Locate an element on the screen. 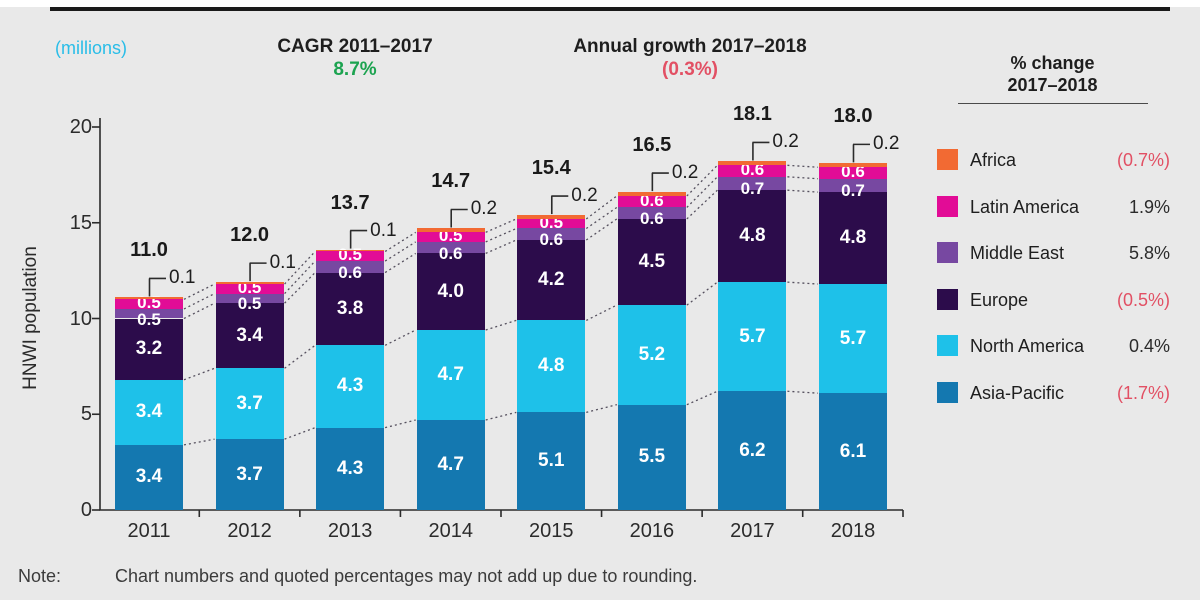 The height and width of the screenshot is (600, 1200). segment-value-label: 4.5 is located at coordinates (652, 261).